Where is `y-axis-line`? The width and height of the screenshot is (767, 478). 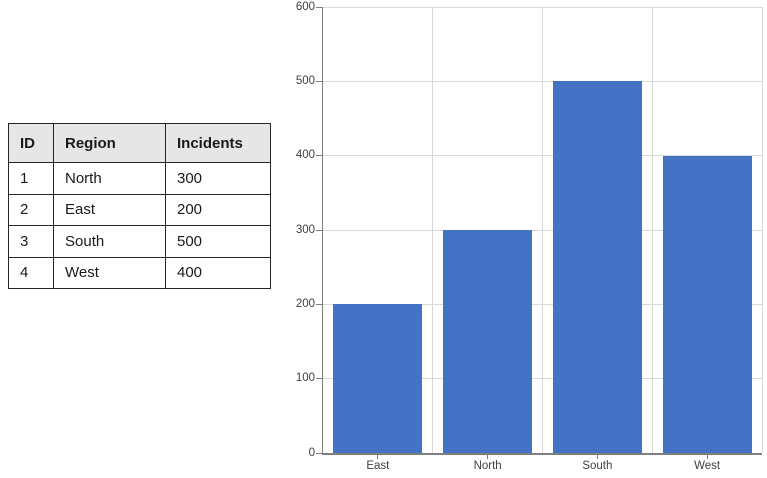
y-axis-line is located at coordinates (322, 231).